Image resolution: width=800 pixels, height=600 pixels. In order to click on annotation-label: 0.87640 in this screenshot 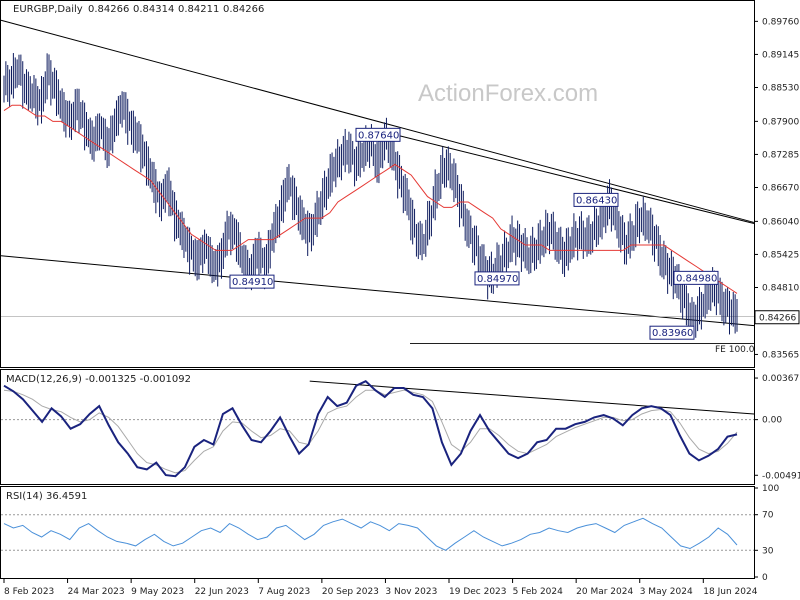, I will do `click(378, 135)`.